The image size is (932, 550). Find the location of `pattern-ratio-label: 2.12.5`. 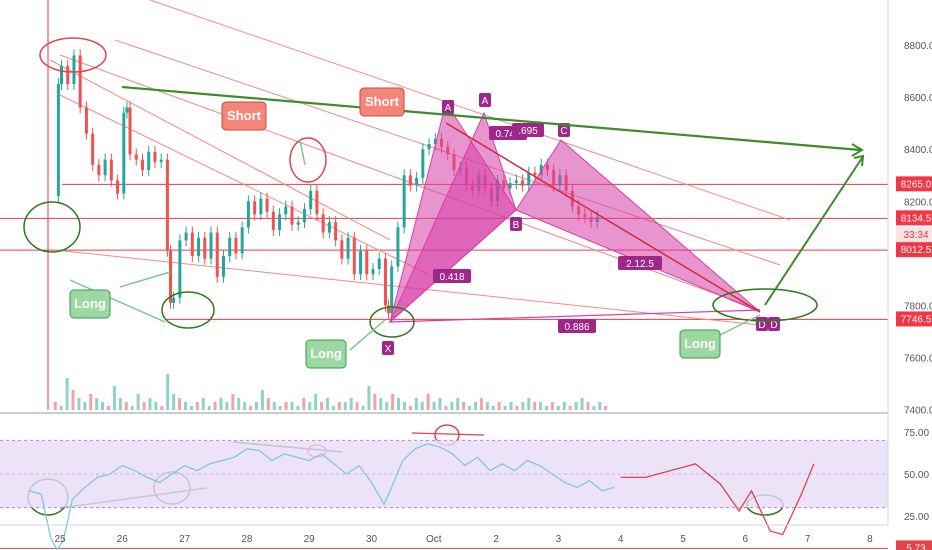

pattern-ratio-label: 2.12.5 is located at coordinates (640, 264).